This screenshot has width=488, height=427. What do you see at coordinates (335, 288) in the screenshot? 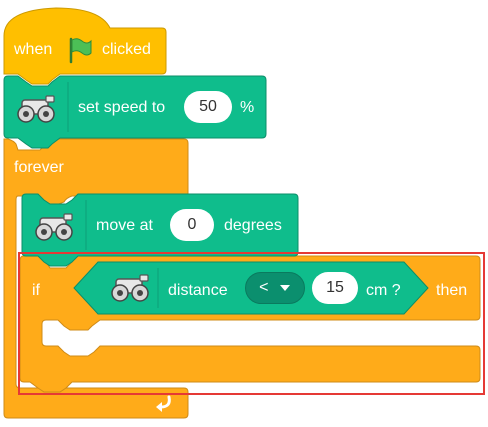
I see `distance-value-input: 15` at bounding box center [335, 288].